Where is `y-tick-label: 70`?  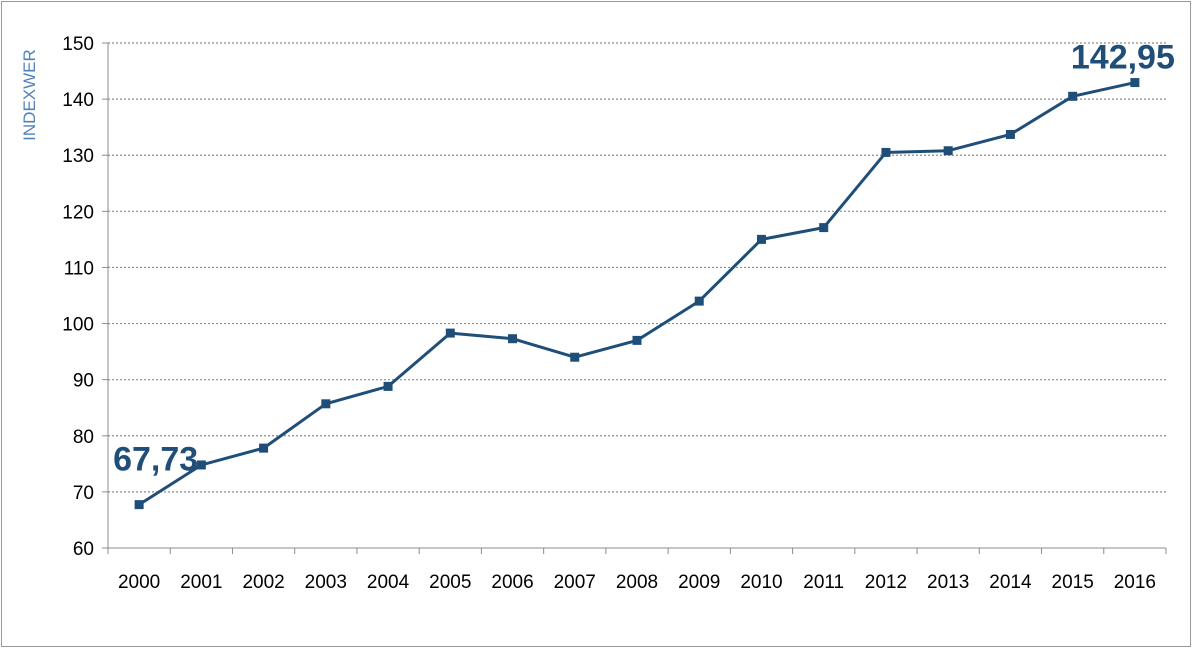
y-tick-label: 70 is located at coordinates (83, 493).